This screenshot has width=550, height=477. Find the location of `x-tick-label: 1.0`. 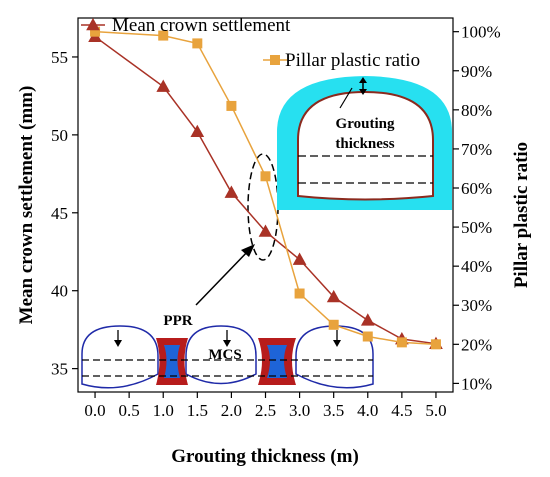

x-tick-label: 1.0 is located at coordinates (163, 410).